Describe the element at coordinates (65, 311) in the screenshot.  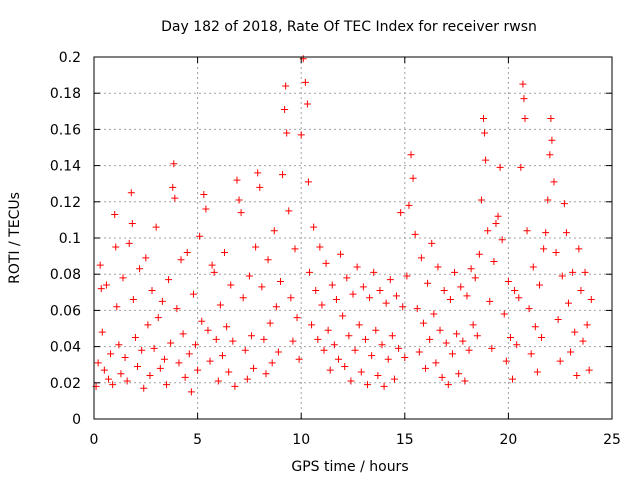
I see `y-tick-label: 0.06` at that location.